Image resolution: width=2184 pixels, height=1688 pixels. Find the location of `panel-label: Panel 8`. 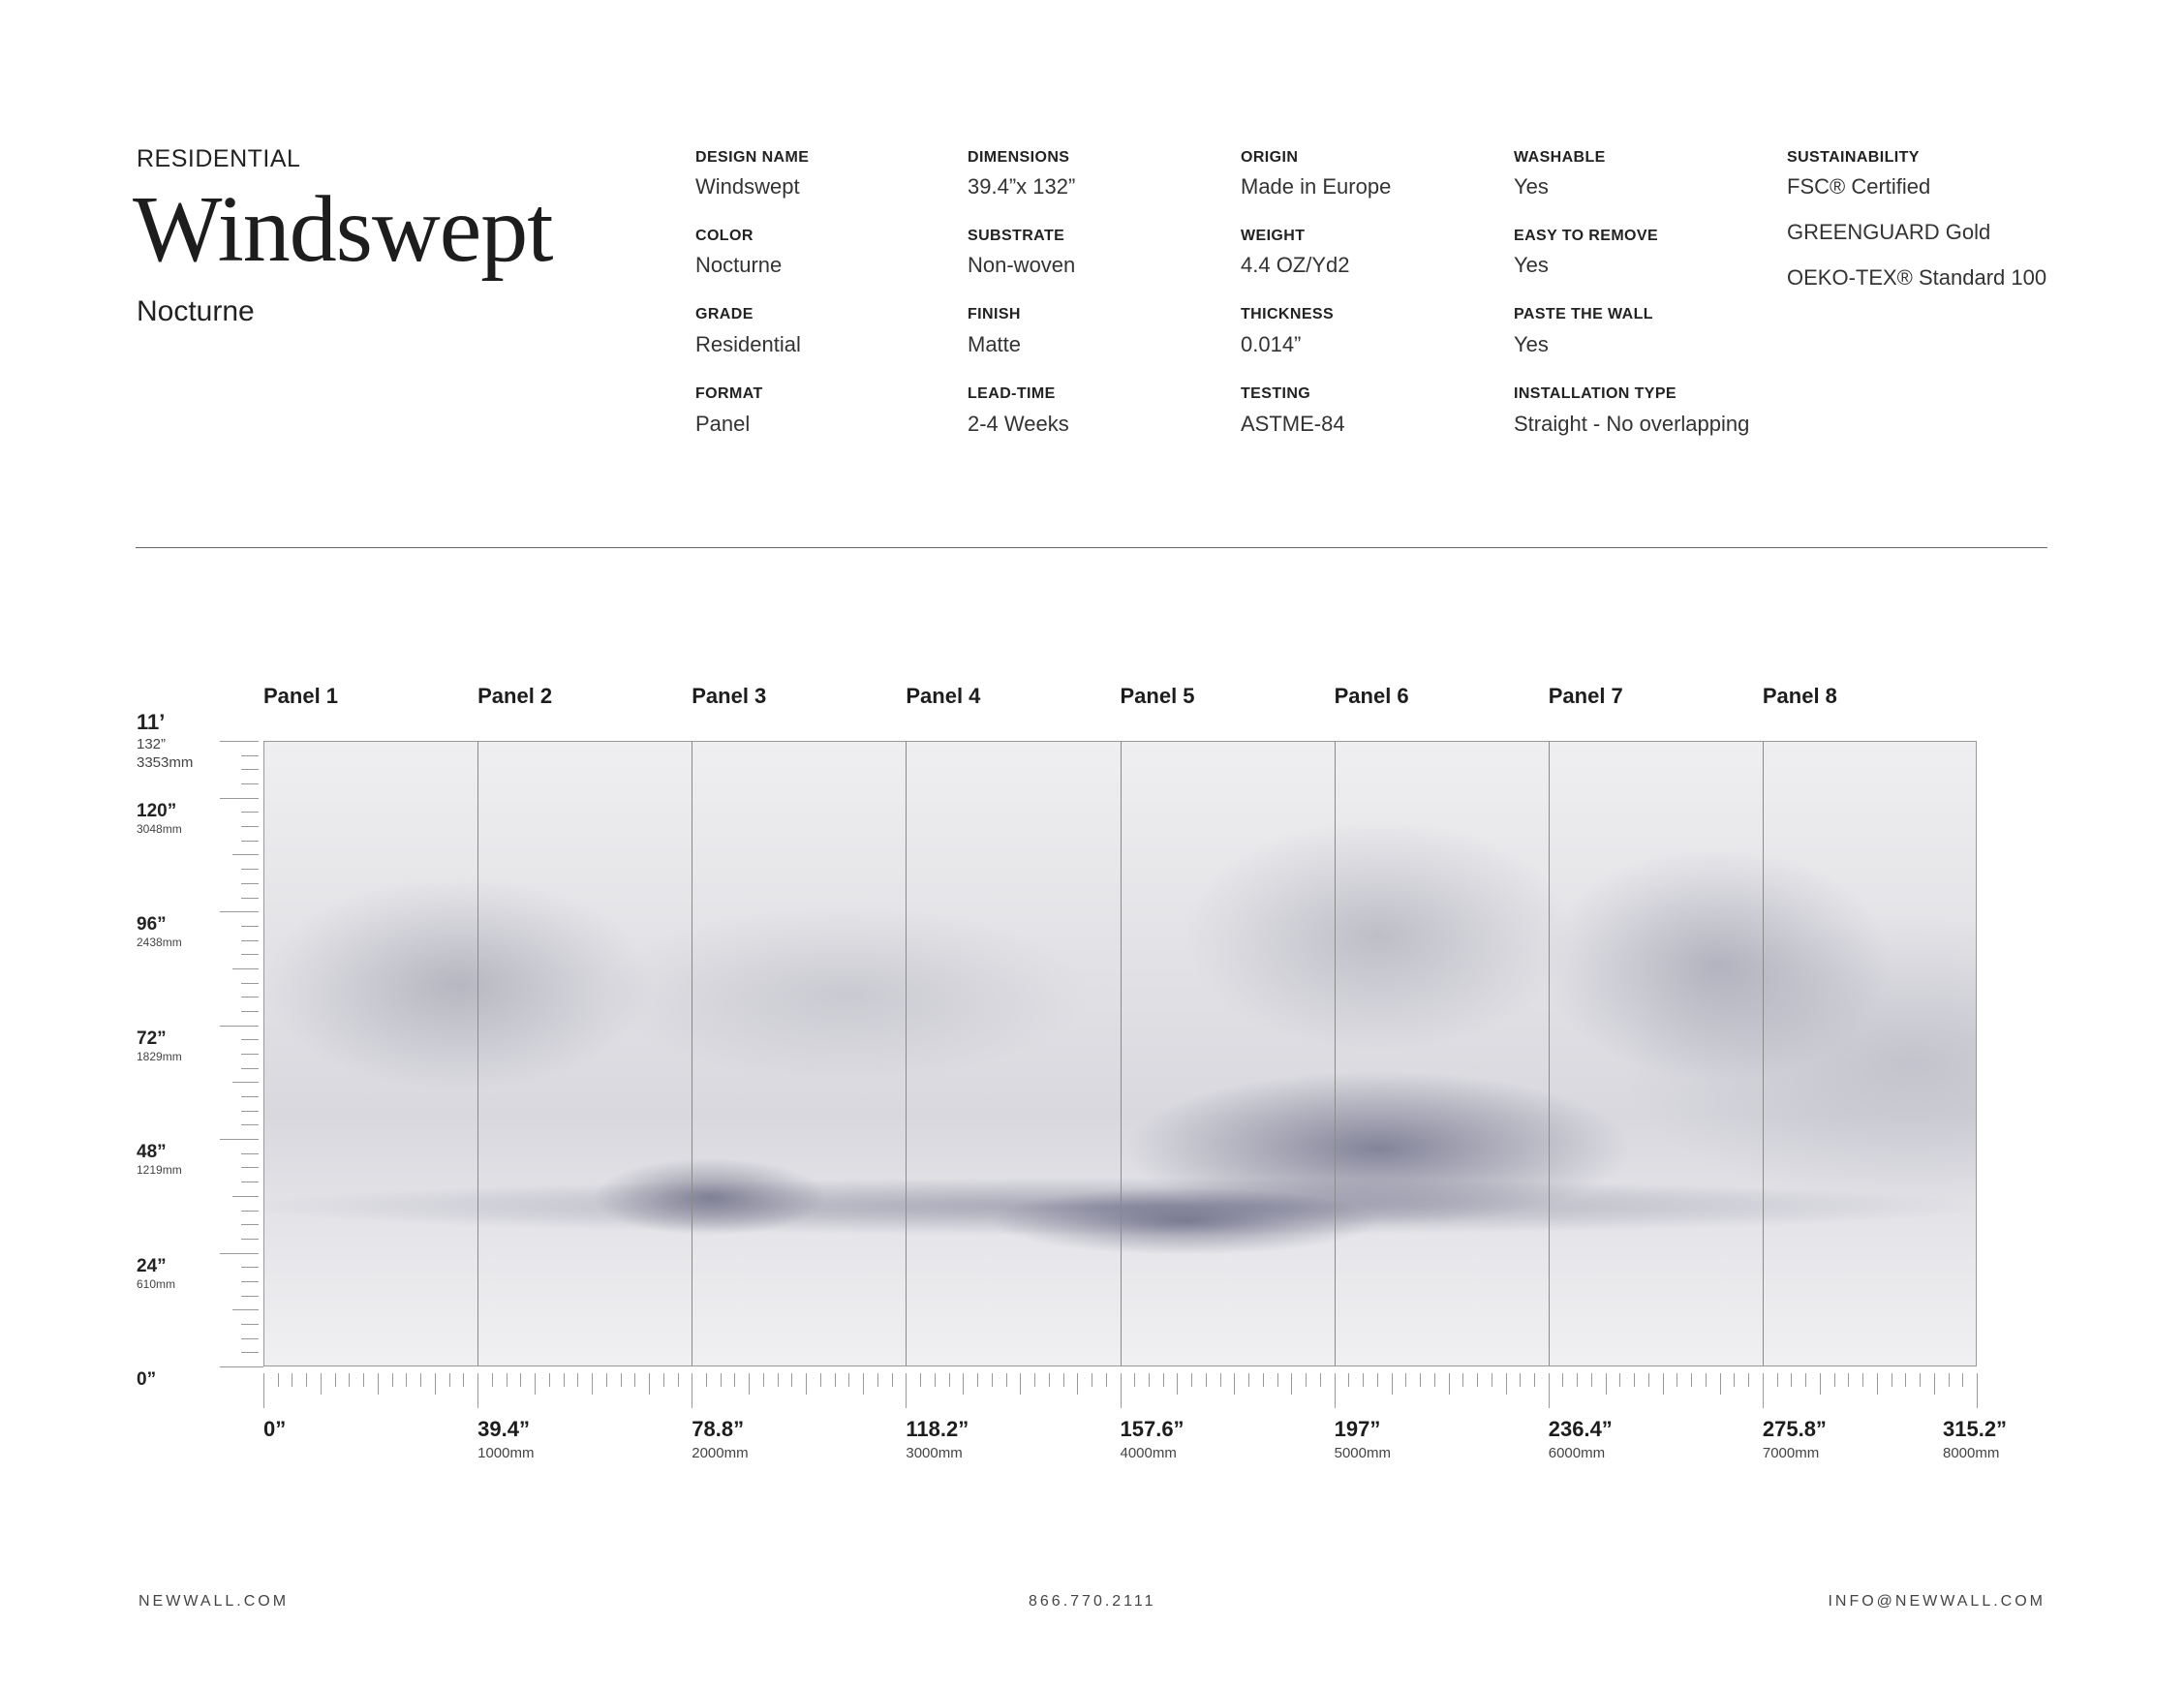

panel-label: Panel 8 is located at coordinates (1800, 696).